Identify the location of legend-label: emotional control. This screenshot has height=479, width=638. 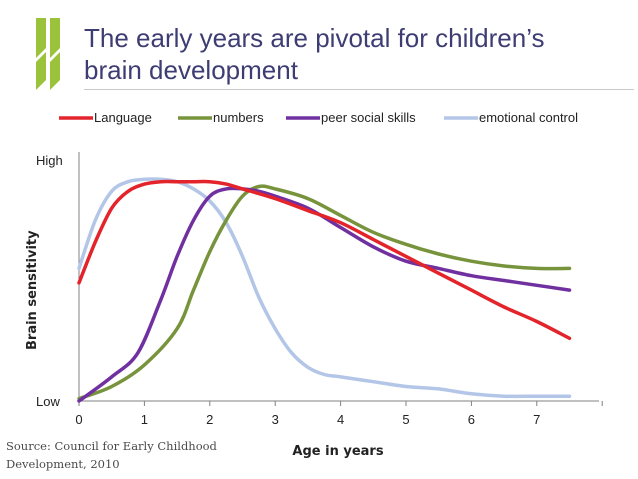
(528, 117).